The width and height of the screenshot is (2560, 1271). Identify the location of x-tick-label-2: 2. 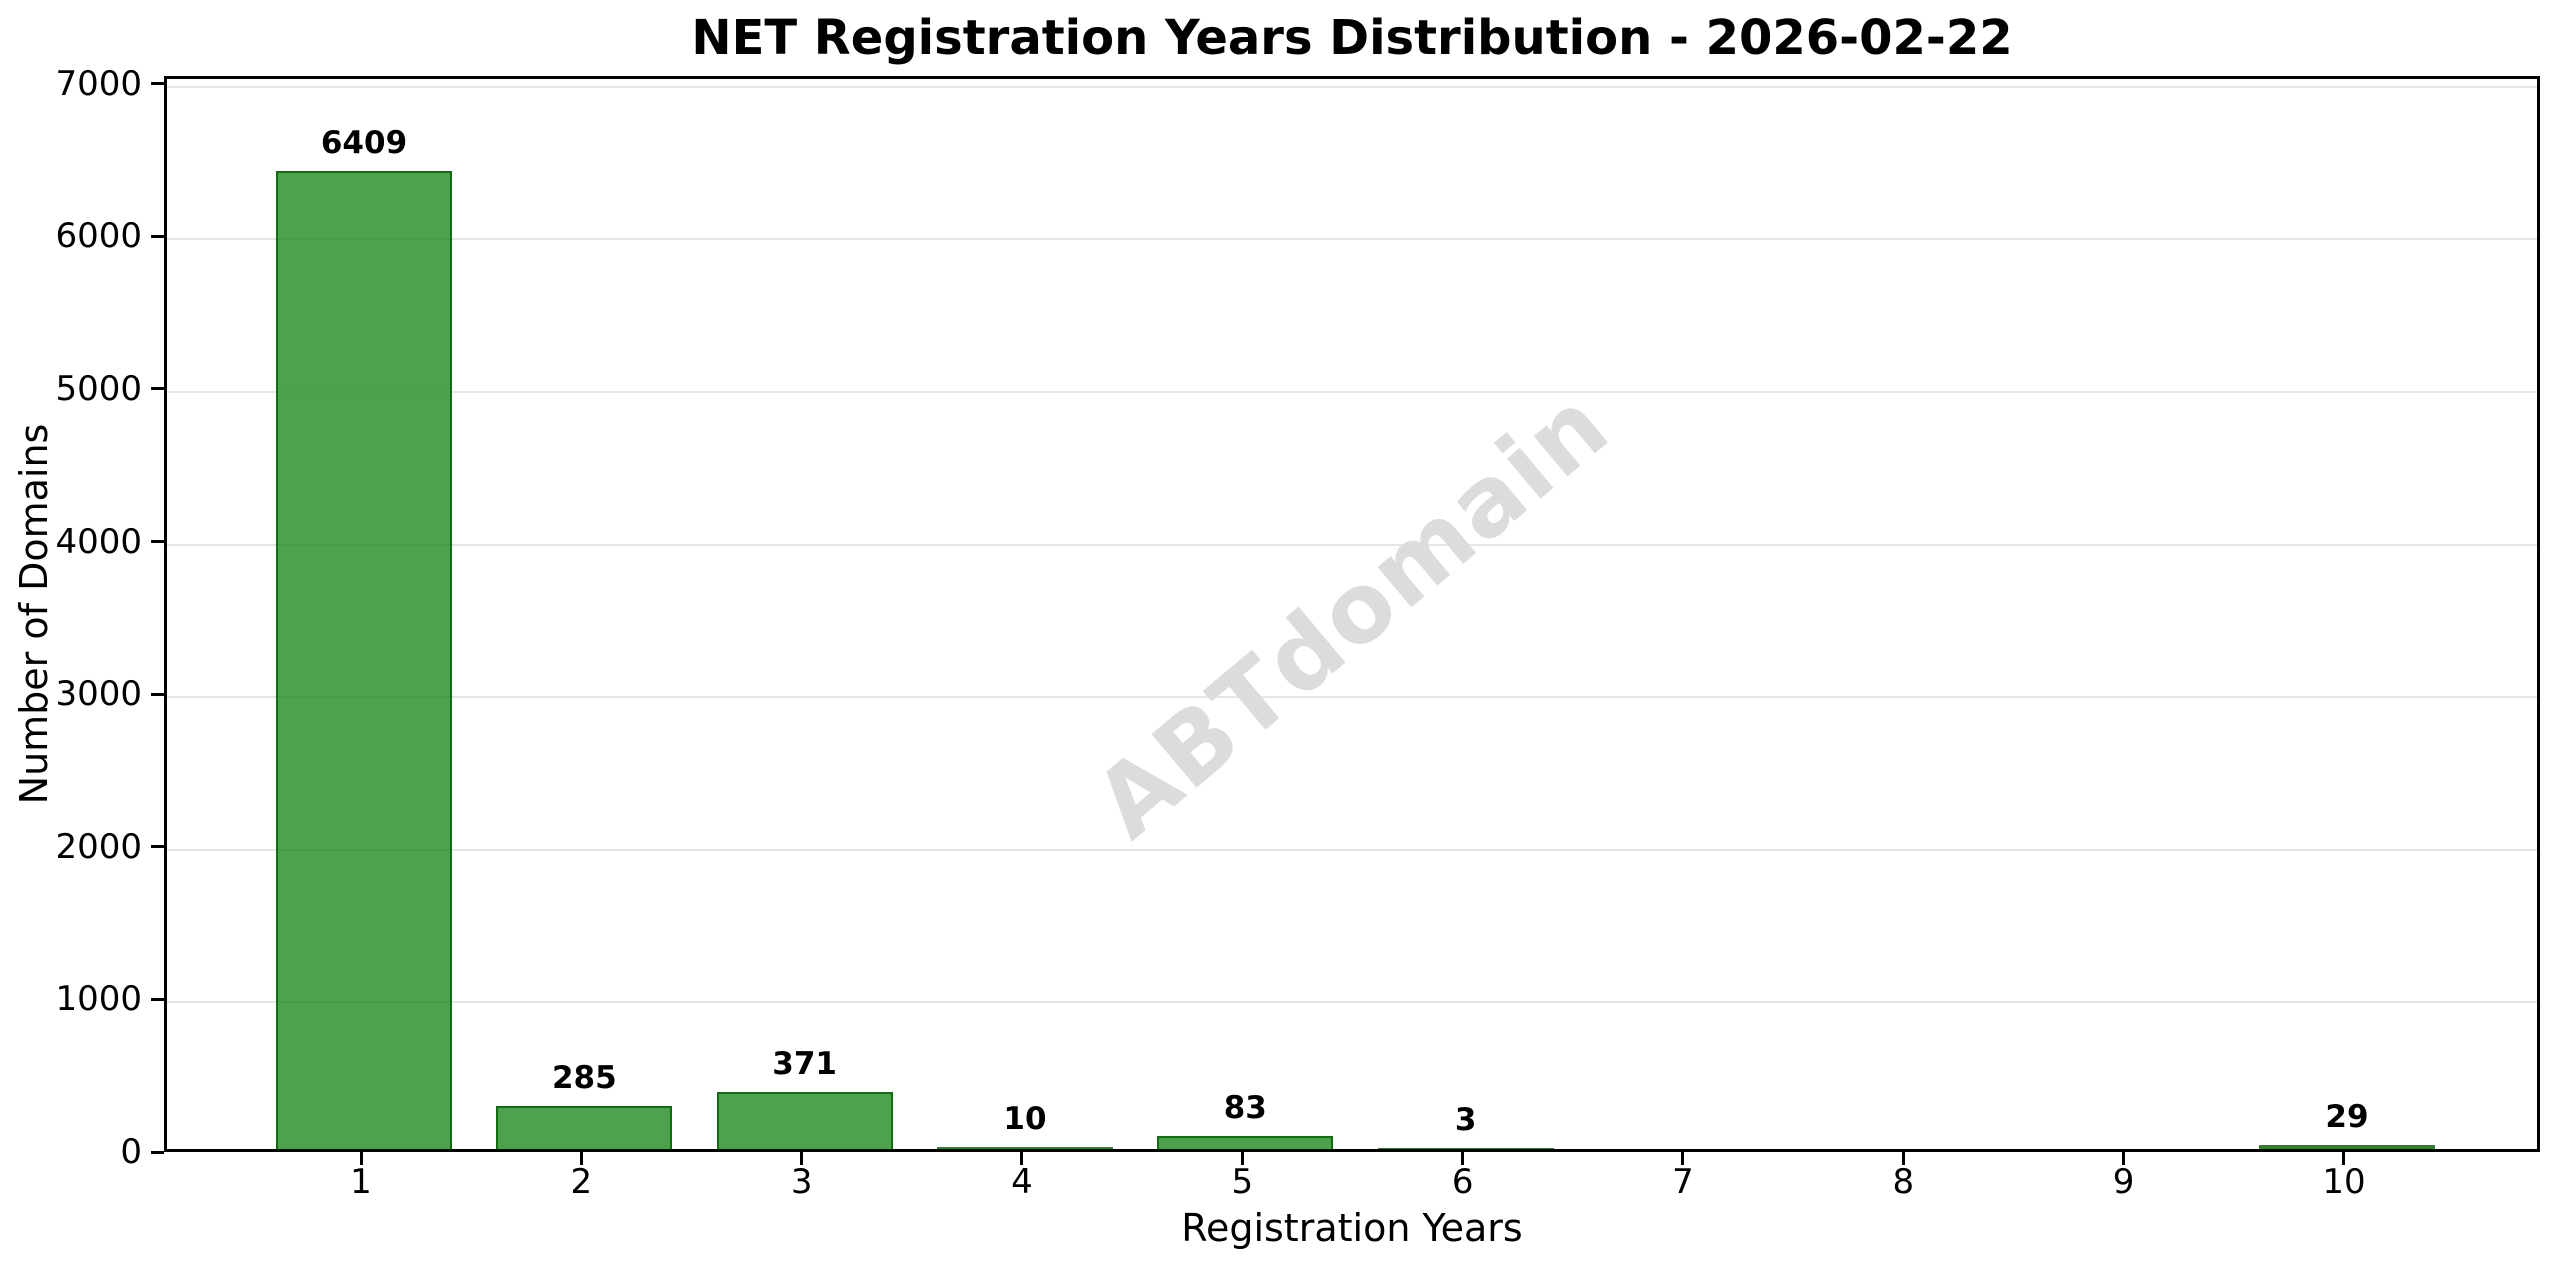
(581, 1182).